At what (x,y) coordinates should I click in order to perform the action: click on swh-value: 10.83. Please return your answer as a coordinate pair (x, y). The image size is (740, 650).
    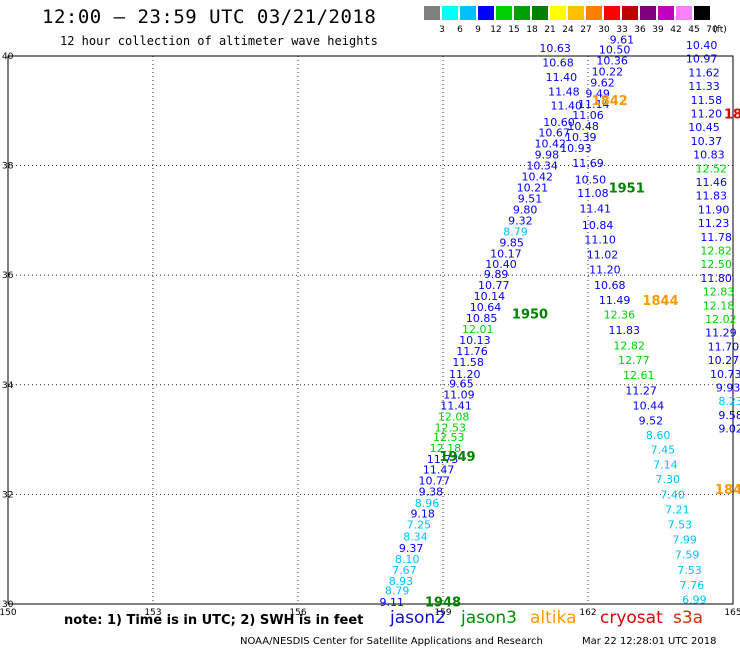
    Looking at the image, I should click on (709, 155).